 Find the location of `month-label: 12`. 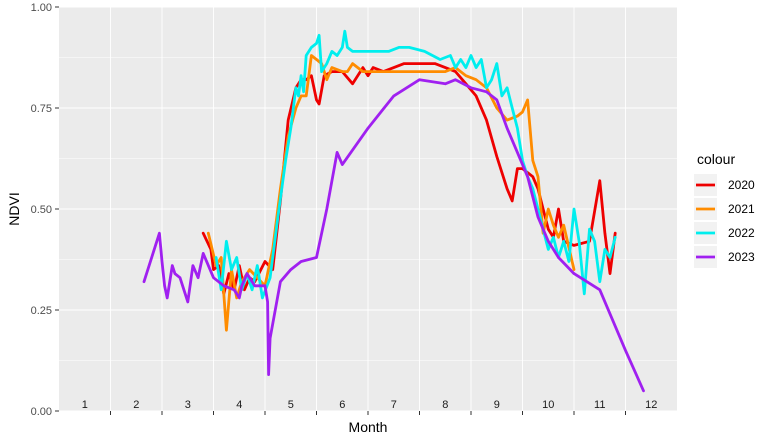

month-label: 12 is located at coordinates (651, 405).